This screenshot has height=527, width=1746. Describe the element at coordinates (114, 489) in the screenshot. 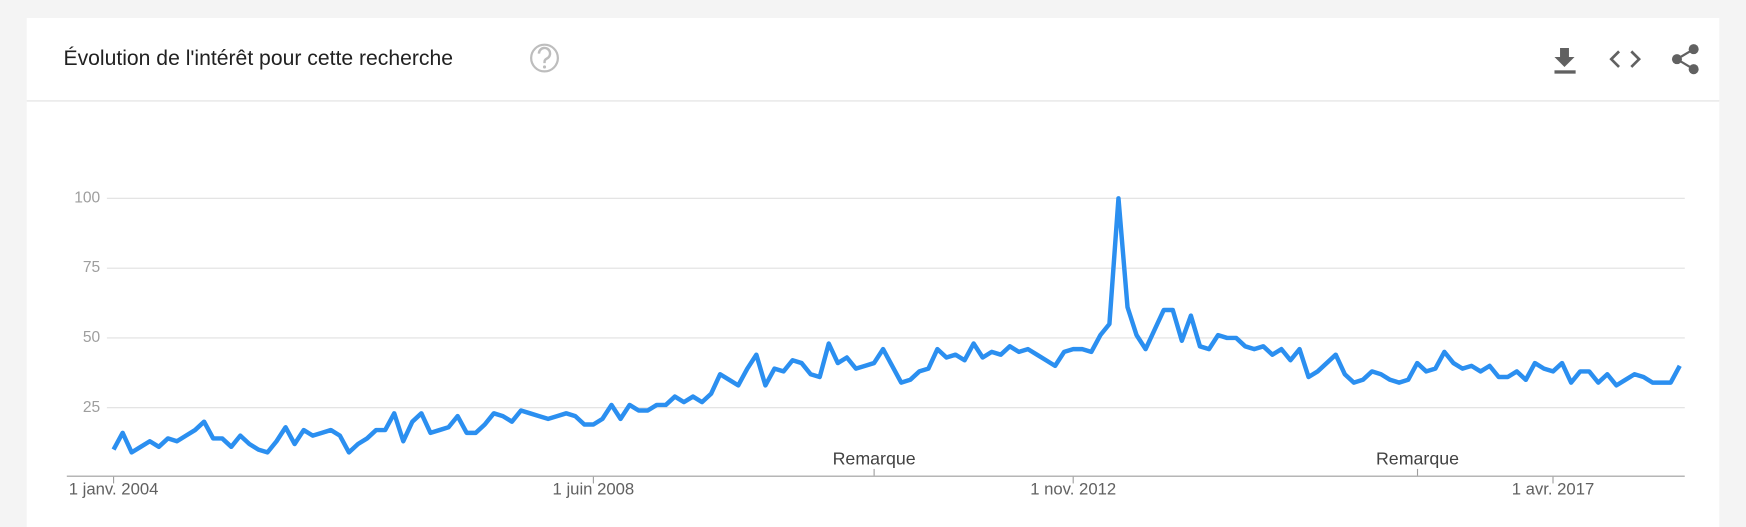

I see `x-tick-label: 1 janv. 2004` at that location.